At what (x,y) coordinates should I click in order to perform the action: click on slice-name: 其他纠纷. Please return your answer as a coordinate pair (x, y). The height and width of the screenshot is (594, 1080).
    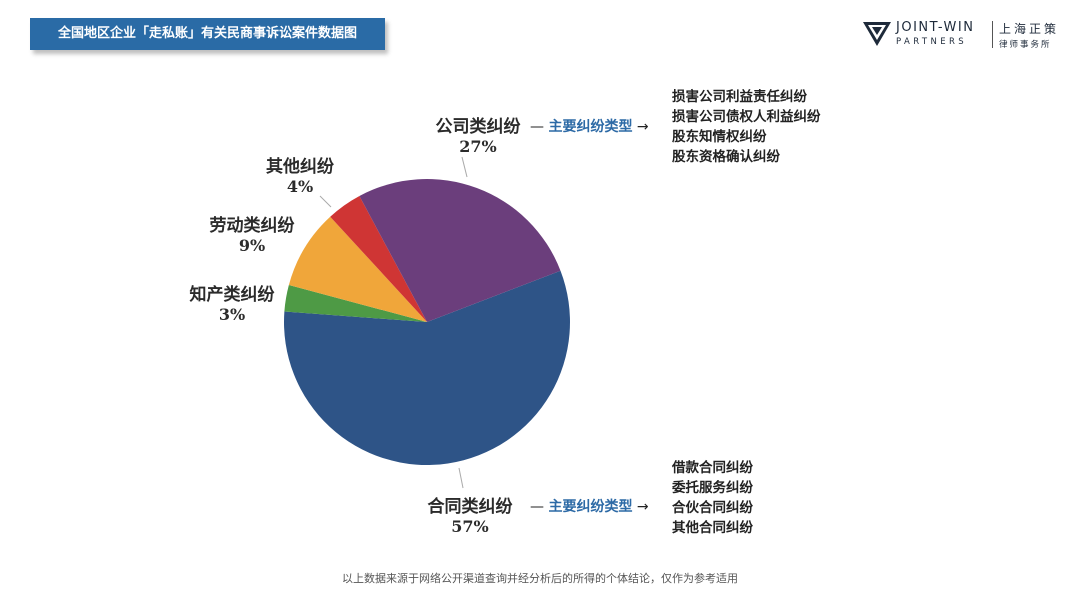
    Looking at the image, I should click on (300, 167).